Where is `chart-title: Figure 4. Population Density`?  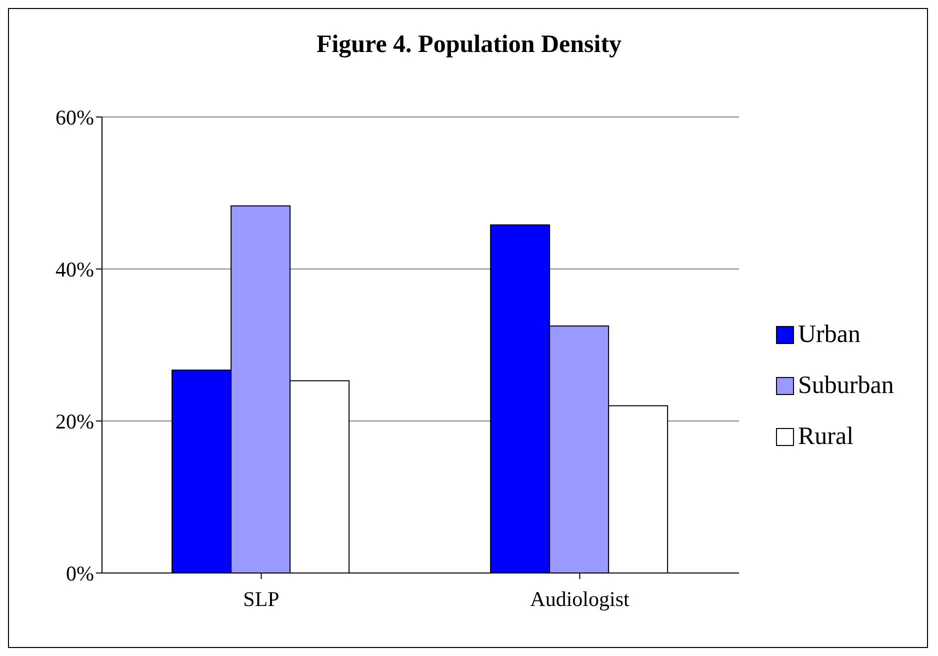
chart-title: Figure 4. Population Density is located at coordinates (469, 45).